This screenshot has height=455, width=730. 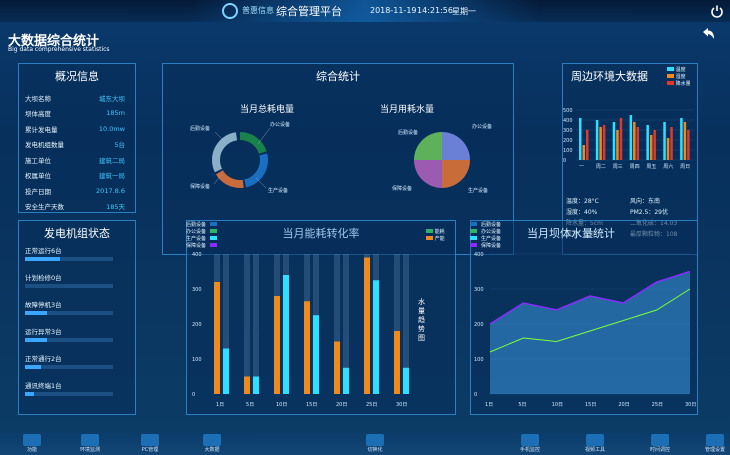 I want to click on dam-tick-label: 300, so click(x=479, y=290).